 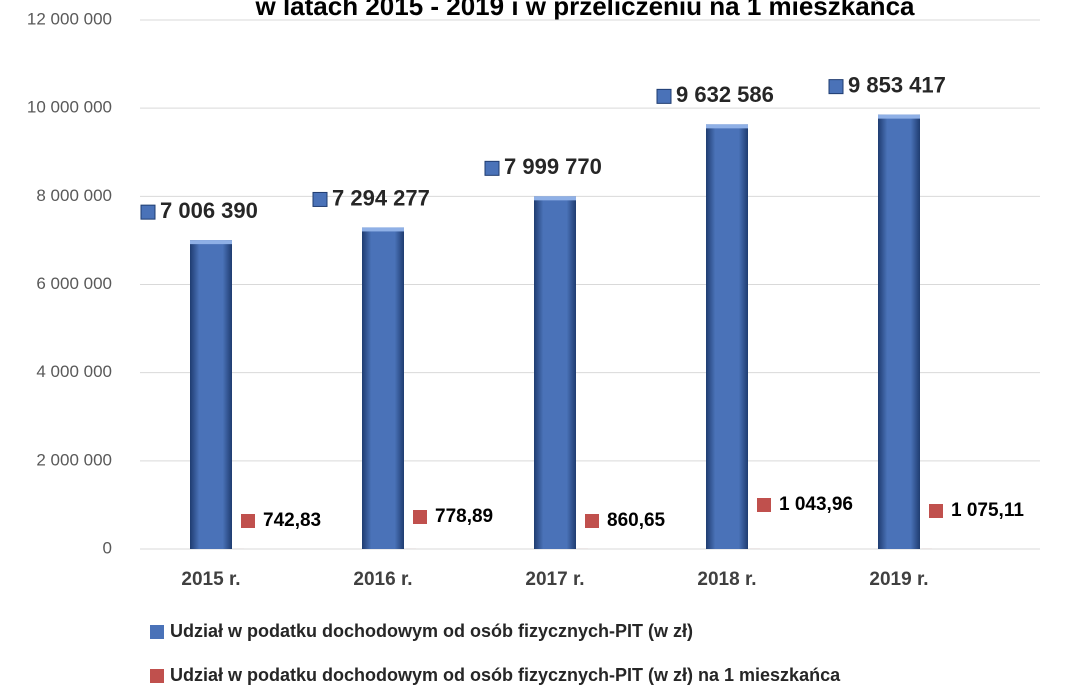 I want to click on y-tick-label: 6 000 000, so click(x=74, y=283).